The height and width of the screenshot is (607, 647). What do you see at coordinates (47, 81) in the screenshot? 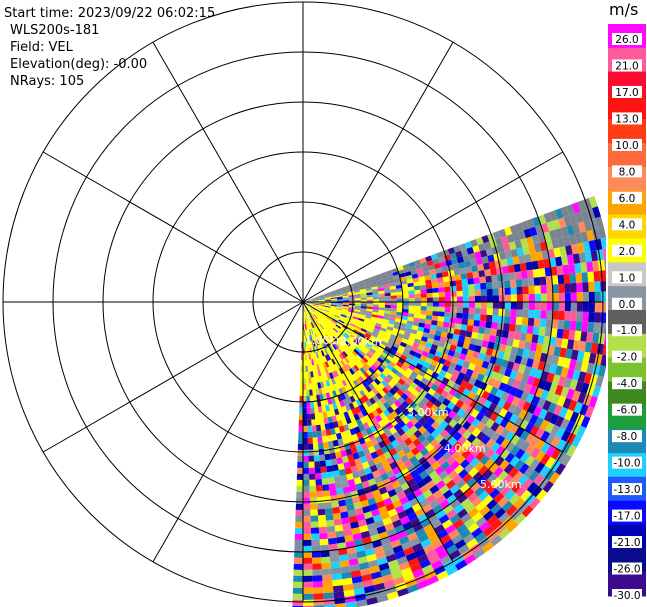
I see `nrays-label: NRays: 105` at bounding box center [47, 81].